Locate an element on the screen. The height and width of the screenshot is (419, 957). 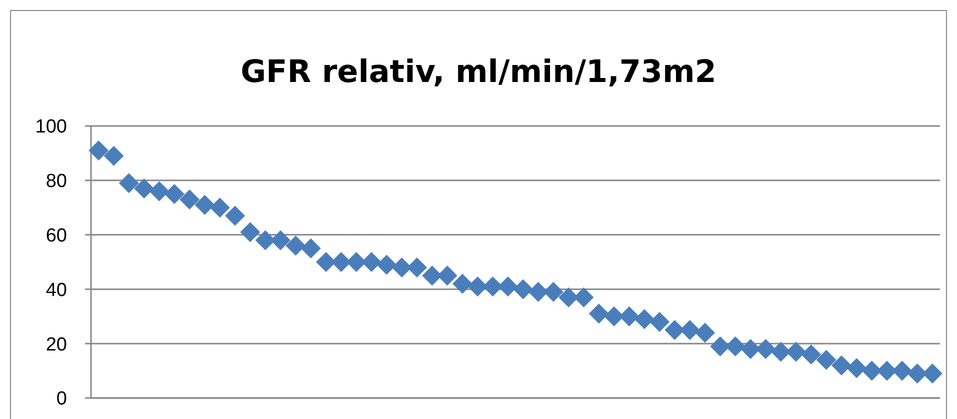
chart-title: GFR relativ, ml/min/1,73m2 is located at coordinates (478, 72).